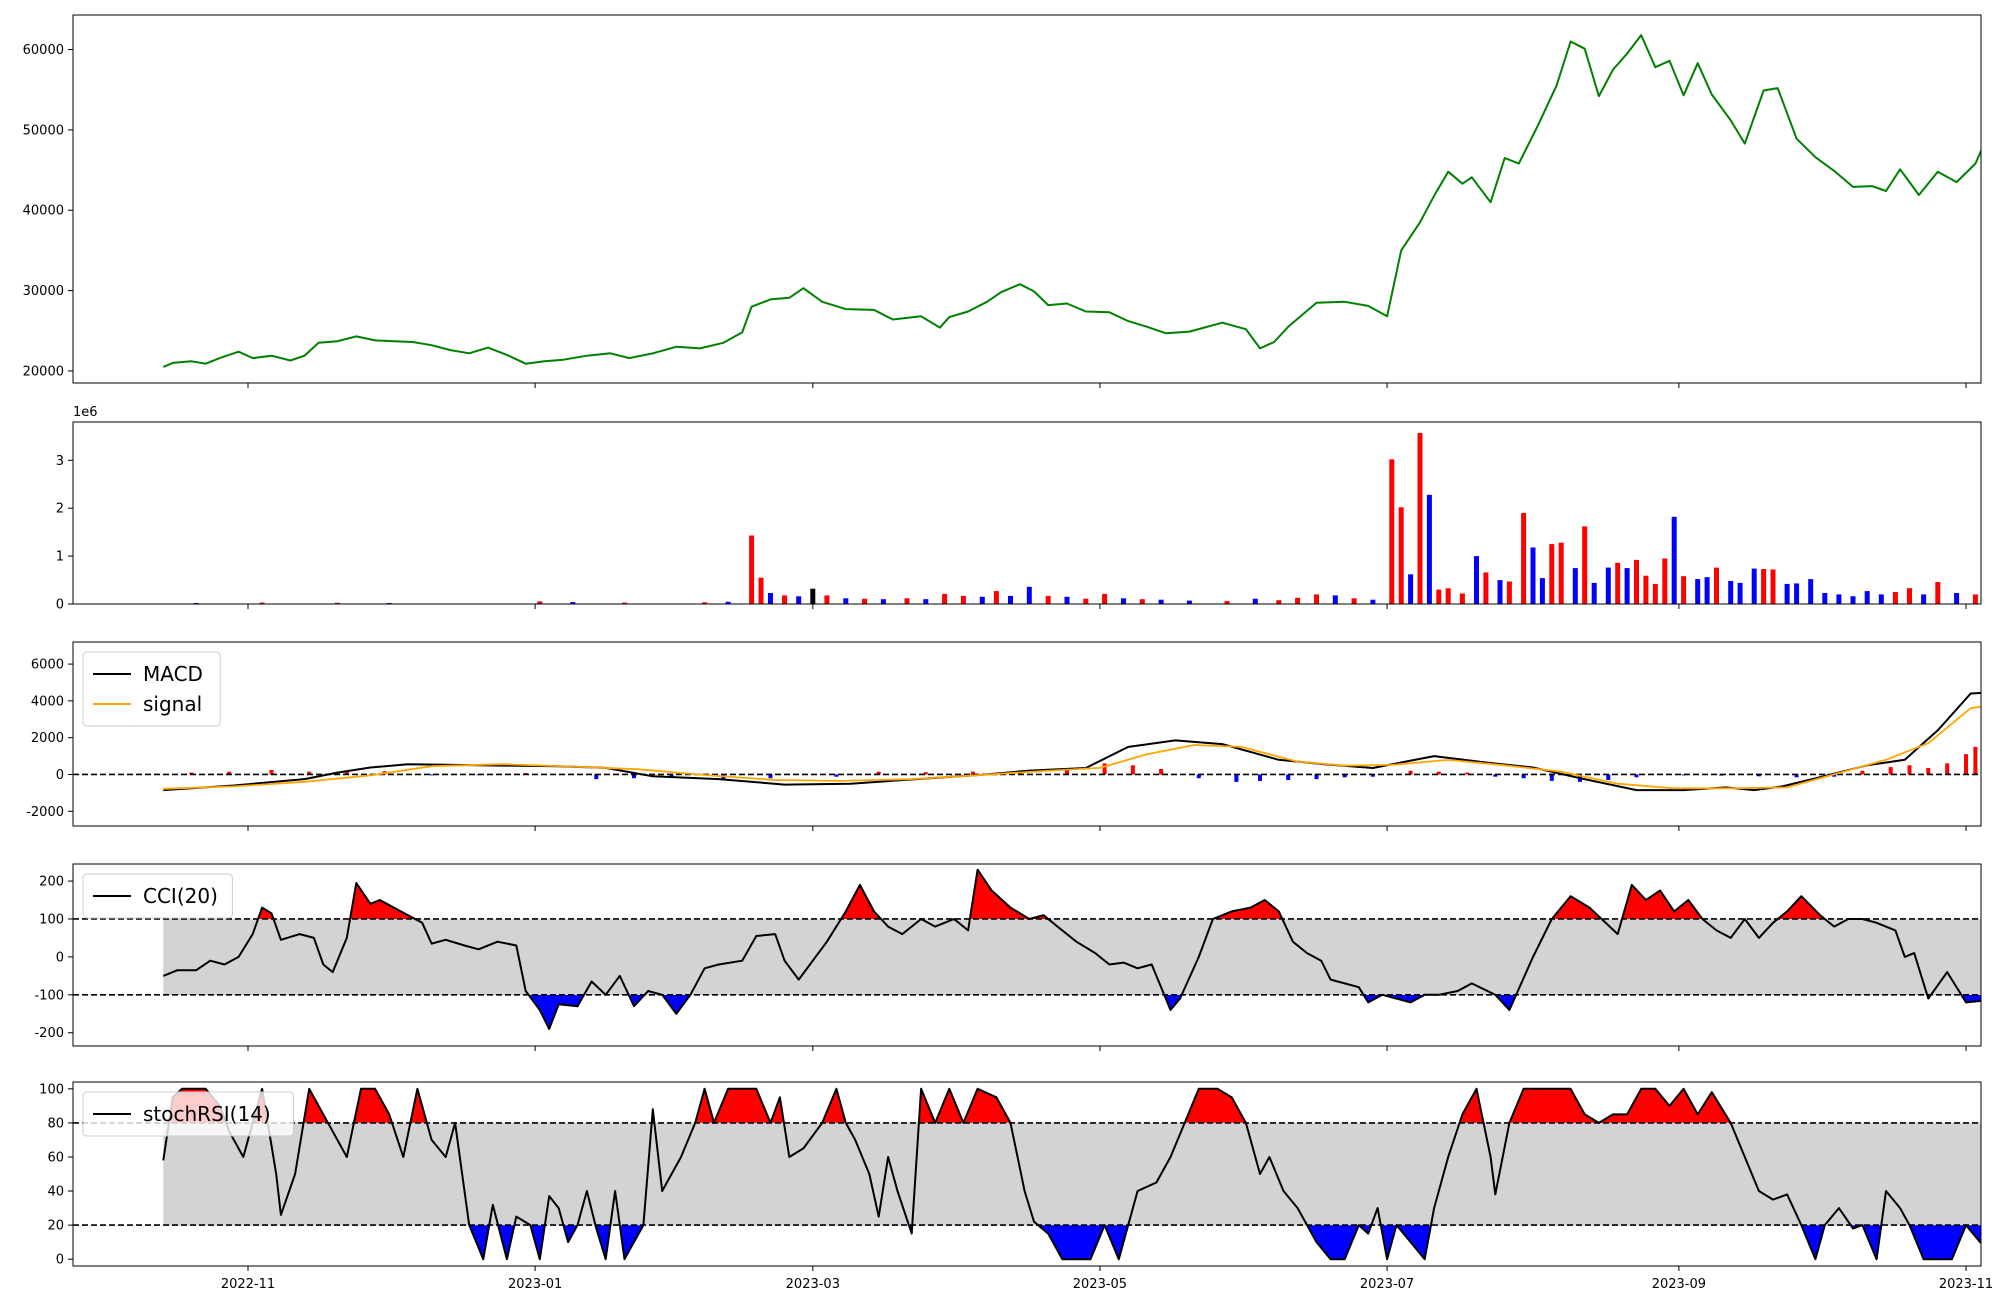 This screenshot has height=1300, width=2000. I want to click on volume-plot-area, so click(1085, 518).